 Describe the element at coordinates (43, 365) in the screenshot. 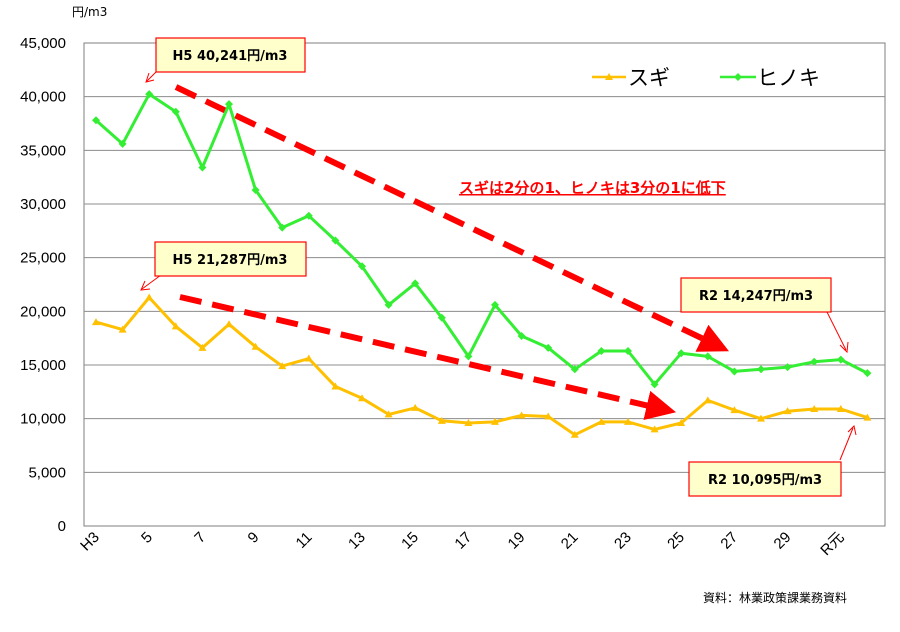

I see `y-tick-label: 15,000` at that location.